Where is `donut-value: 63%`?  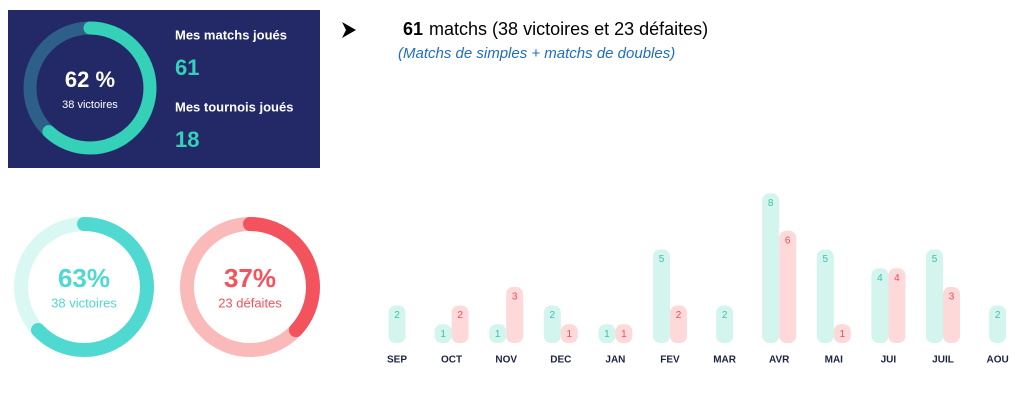 donut-value: 63% is located at coordinates (84, 278).